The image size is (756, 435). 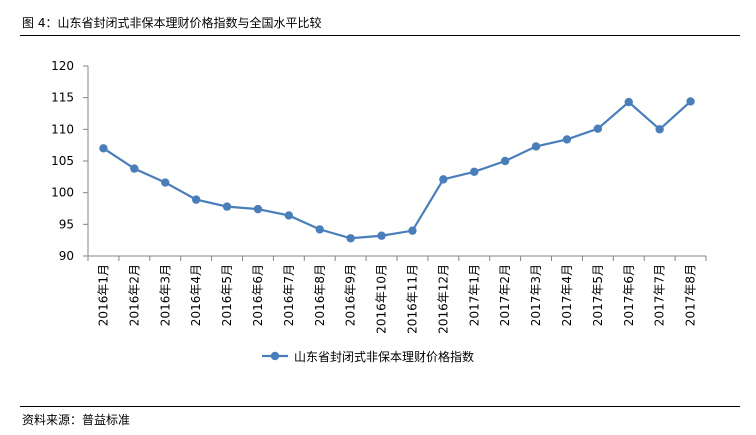 What do you see at coordinates (598, 295) in the screenshot?
I see `x-tick-label: 2017年5月` at bounding box center [598, 295].